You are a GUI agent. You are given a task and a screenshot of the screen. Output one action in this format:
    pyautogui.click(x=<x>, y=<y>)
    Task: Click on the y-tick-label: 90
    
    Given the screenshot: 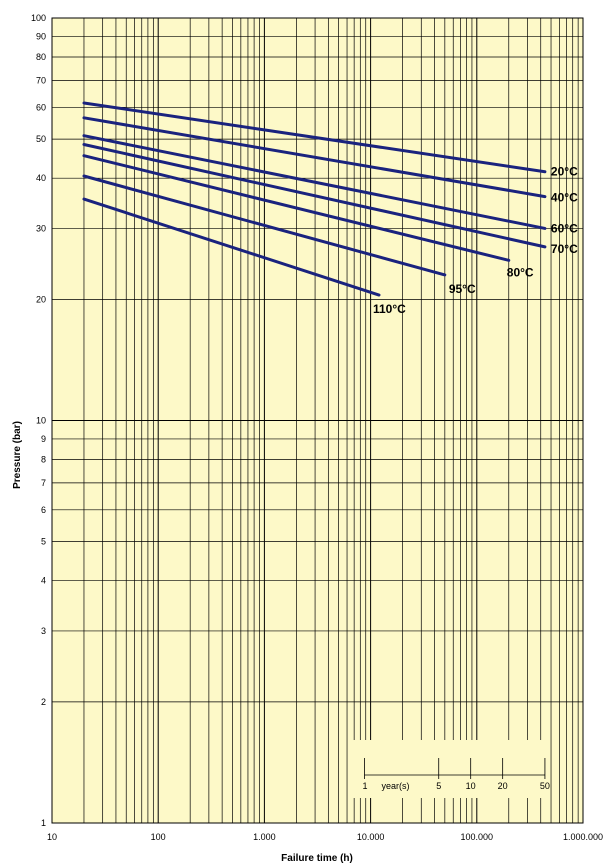 What is the action you would take?
    pyautogui.click(x=41, y=36)
    